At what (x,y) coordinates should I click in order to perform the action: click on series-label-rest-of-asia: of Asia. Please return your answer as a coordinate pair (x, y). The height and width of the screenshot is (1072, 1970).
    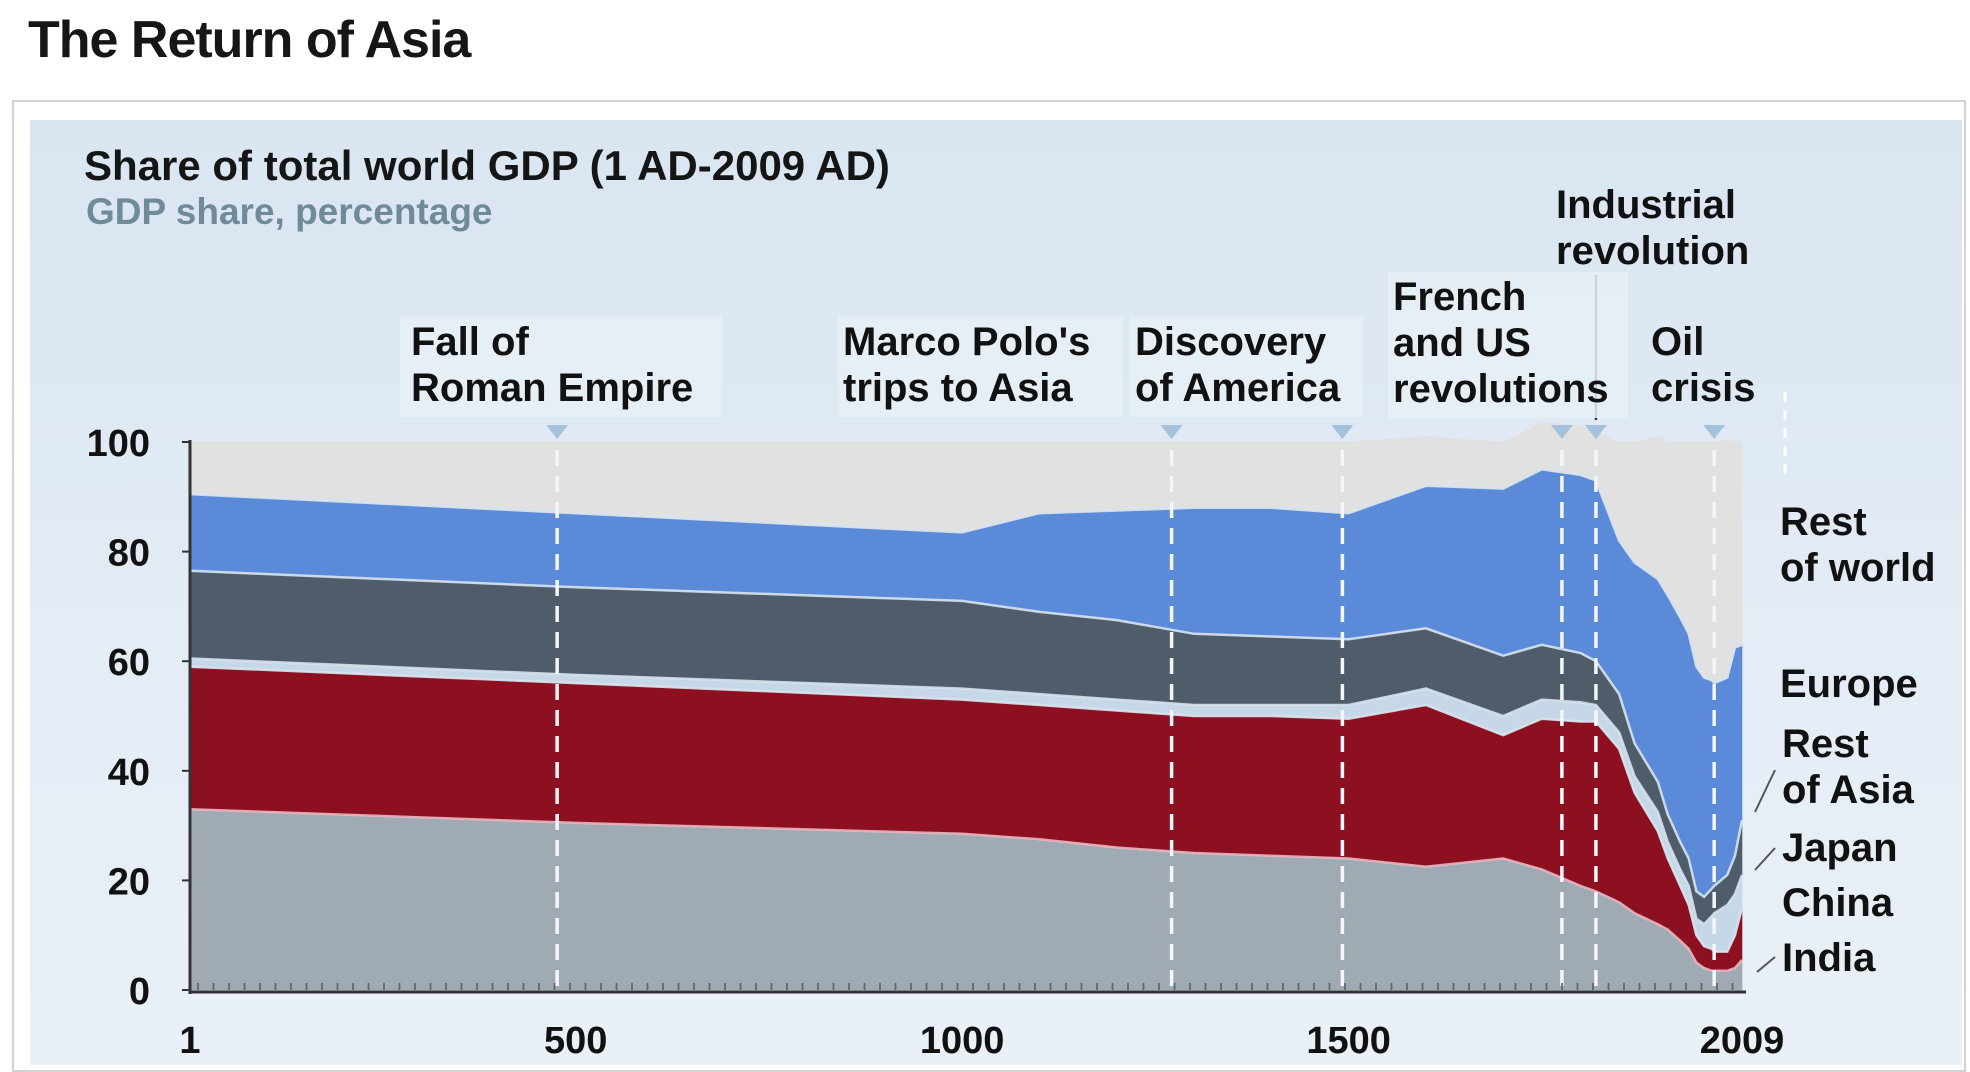
    Looking at the image, I should click on (1848, 790).